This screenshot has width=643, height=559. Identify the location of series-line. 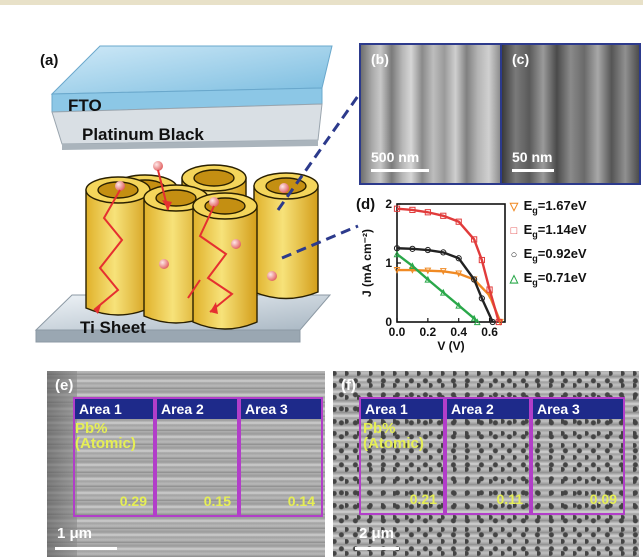
(437, 288).